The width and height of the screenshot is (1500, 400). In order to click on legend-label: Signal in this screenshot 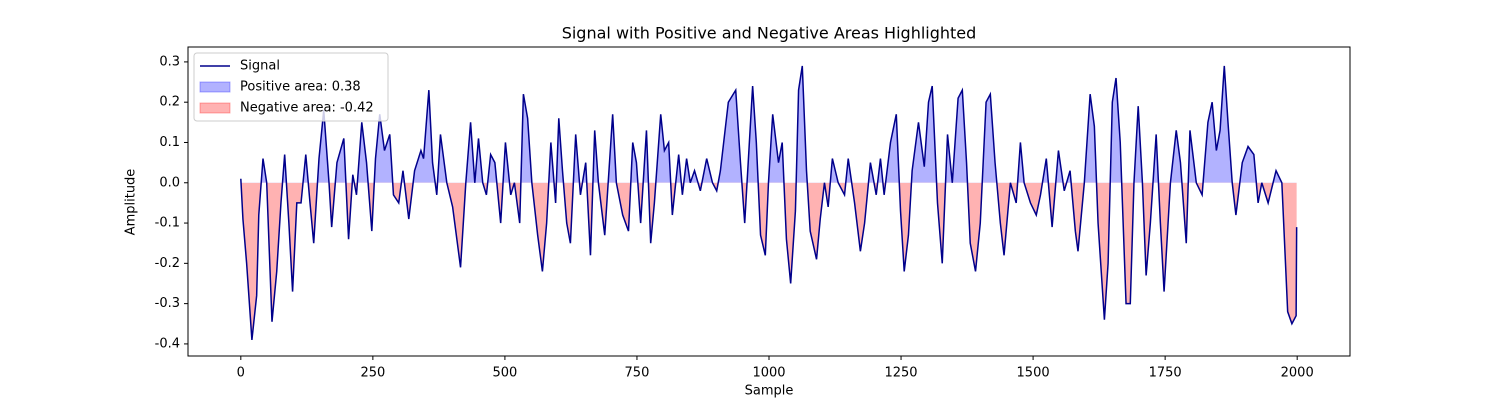, I will do `click(260, 66)`.